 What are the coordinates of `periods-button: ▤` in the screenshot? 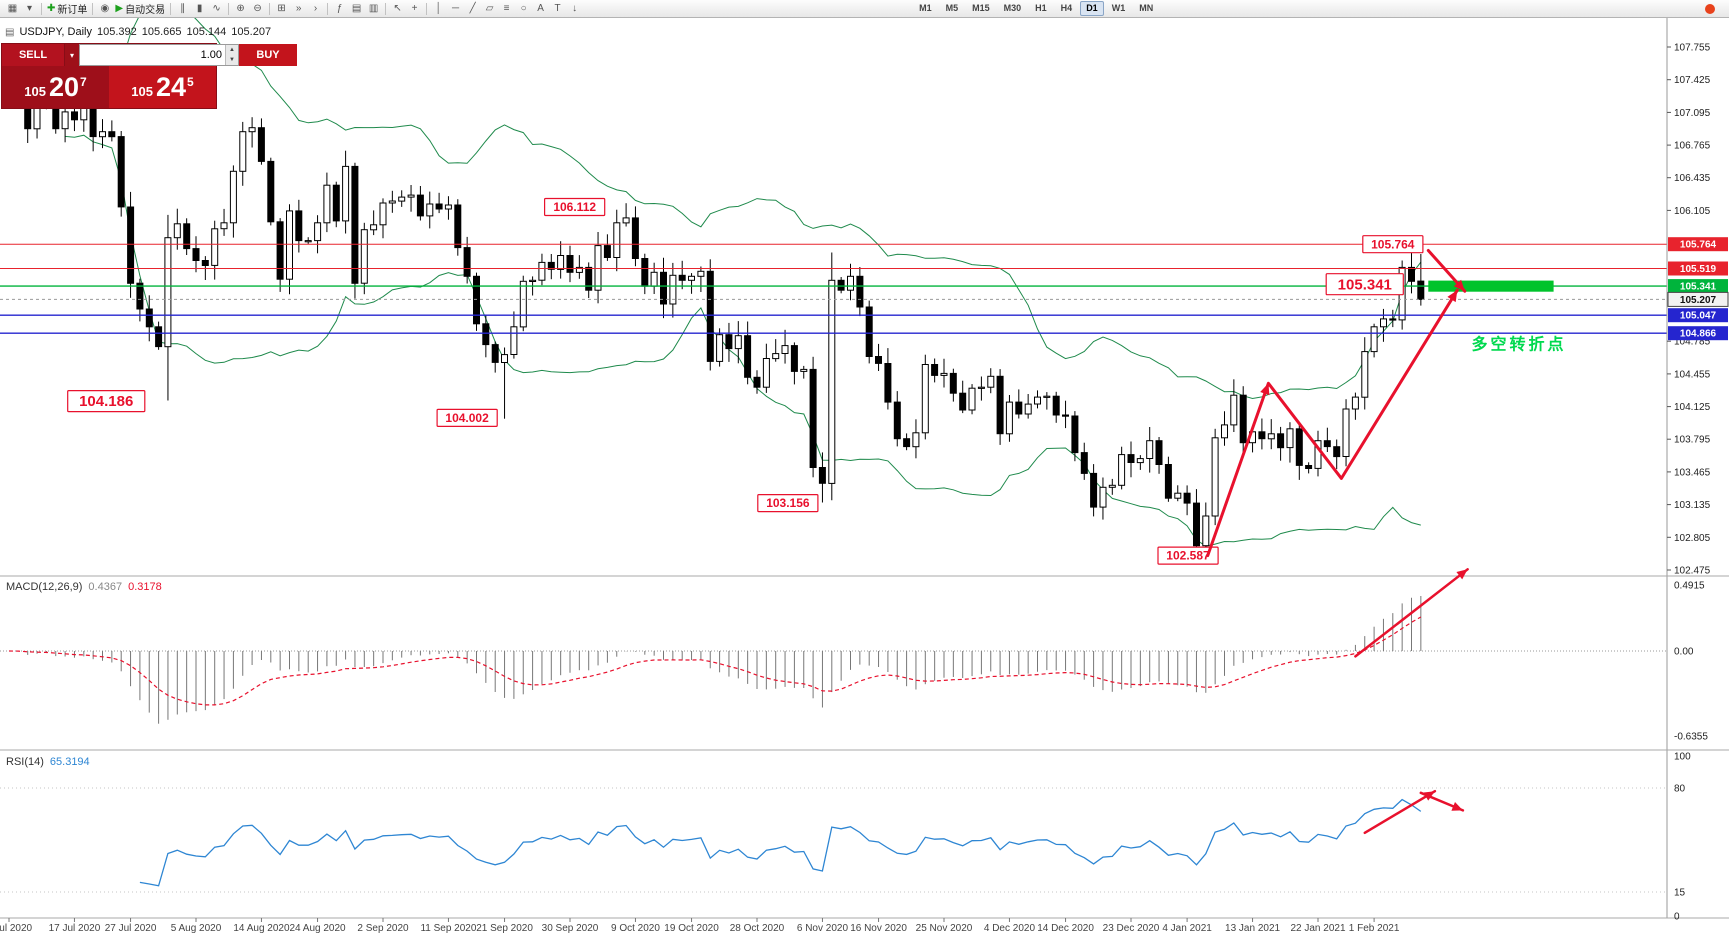 It's located at (356, 8).